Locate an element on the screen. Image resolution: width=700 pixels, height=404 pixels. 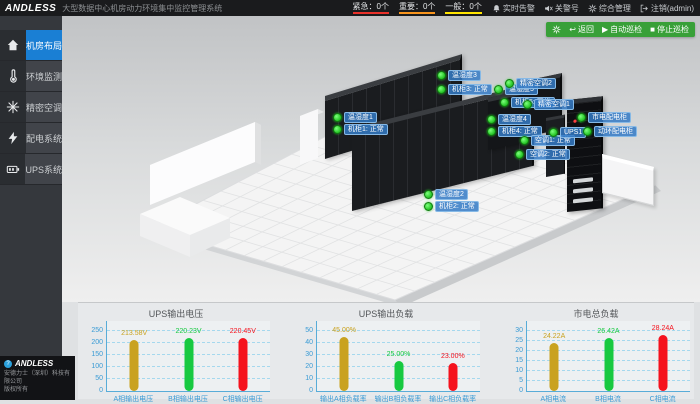
toolbar-button-2: ■ 停止巡检 is located at coordinates (669, 29).